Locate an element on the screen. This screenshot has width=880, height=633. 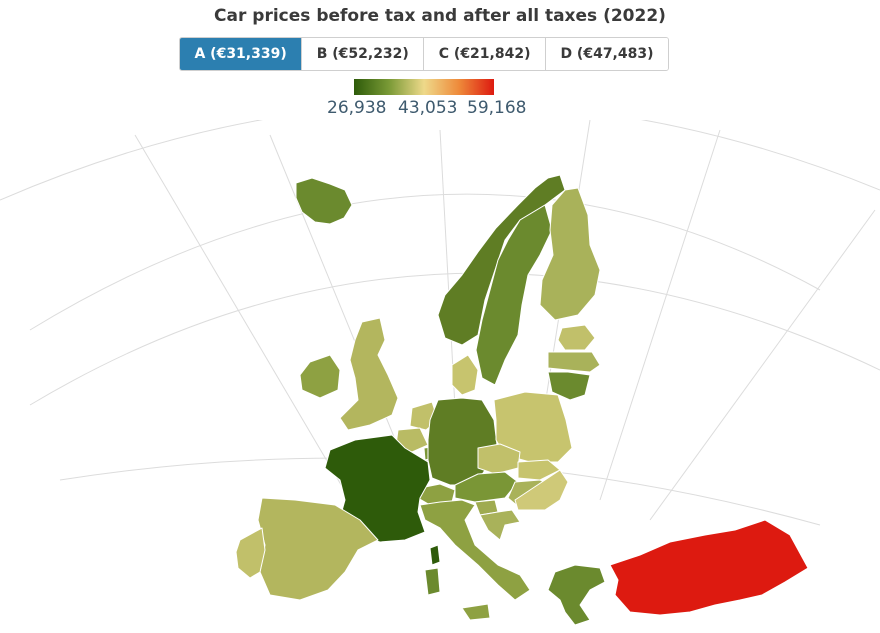
greece is located at coordinates (576, 595).